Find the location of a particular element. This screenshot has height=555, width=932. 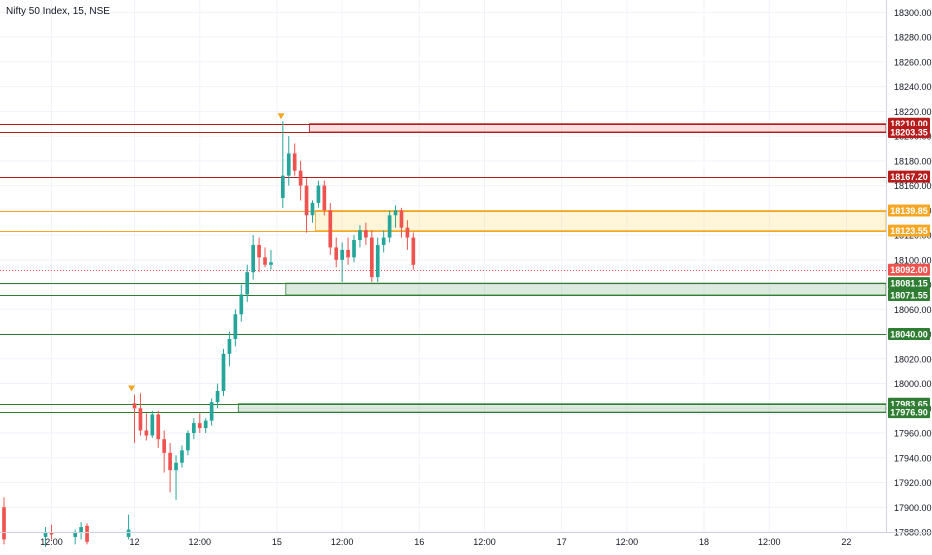

price-label-text: 18203.35 is located at coordinates (909, 132).